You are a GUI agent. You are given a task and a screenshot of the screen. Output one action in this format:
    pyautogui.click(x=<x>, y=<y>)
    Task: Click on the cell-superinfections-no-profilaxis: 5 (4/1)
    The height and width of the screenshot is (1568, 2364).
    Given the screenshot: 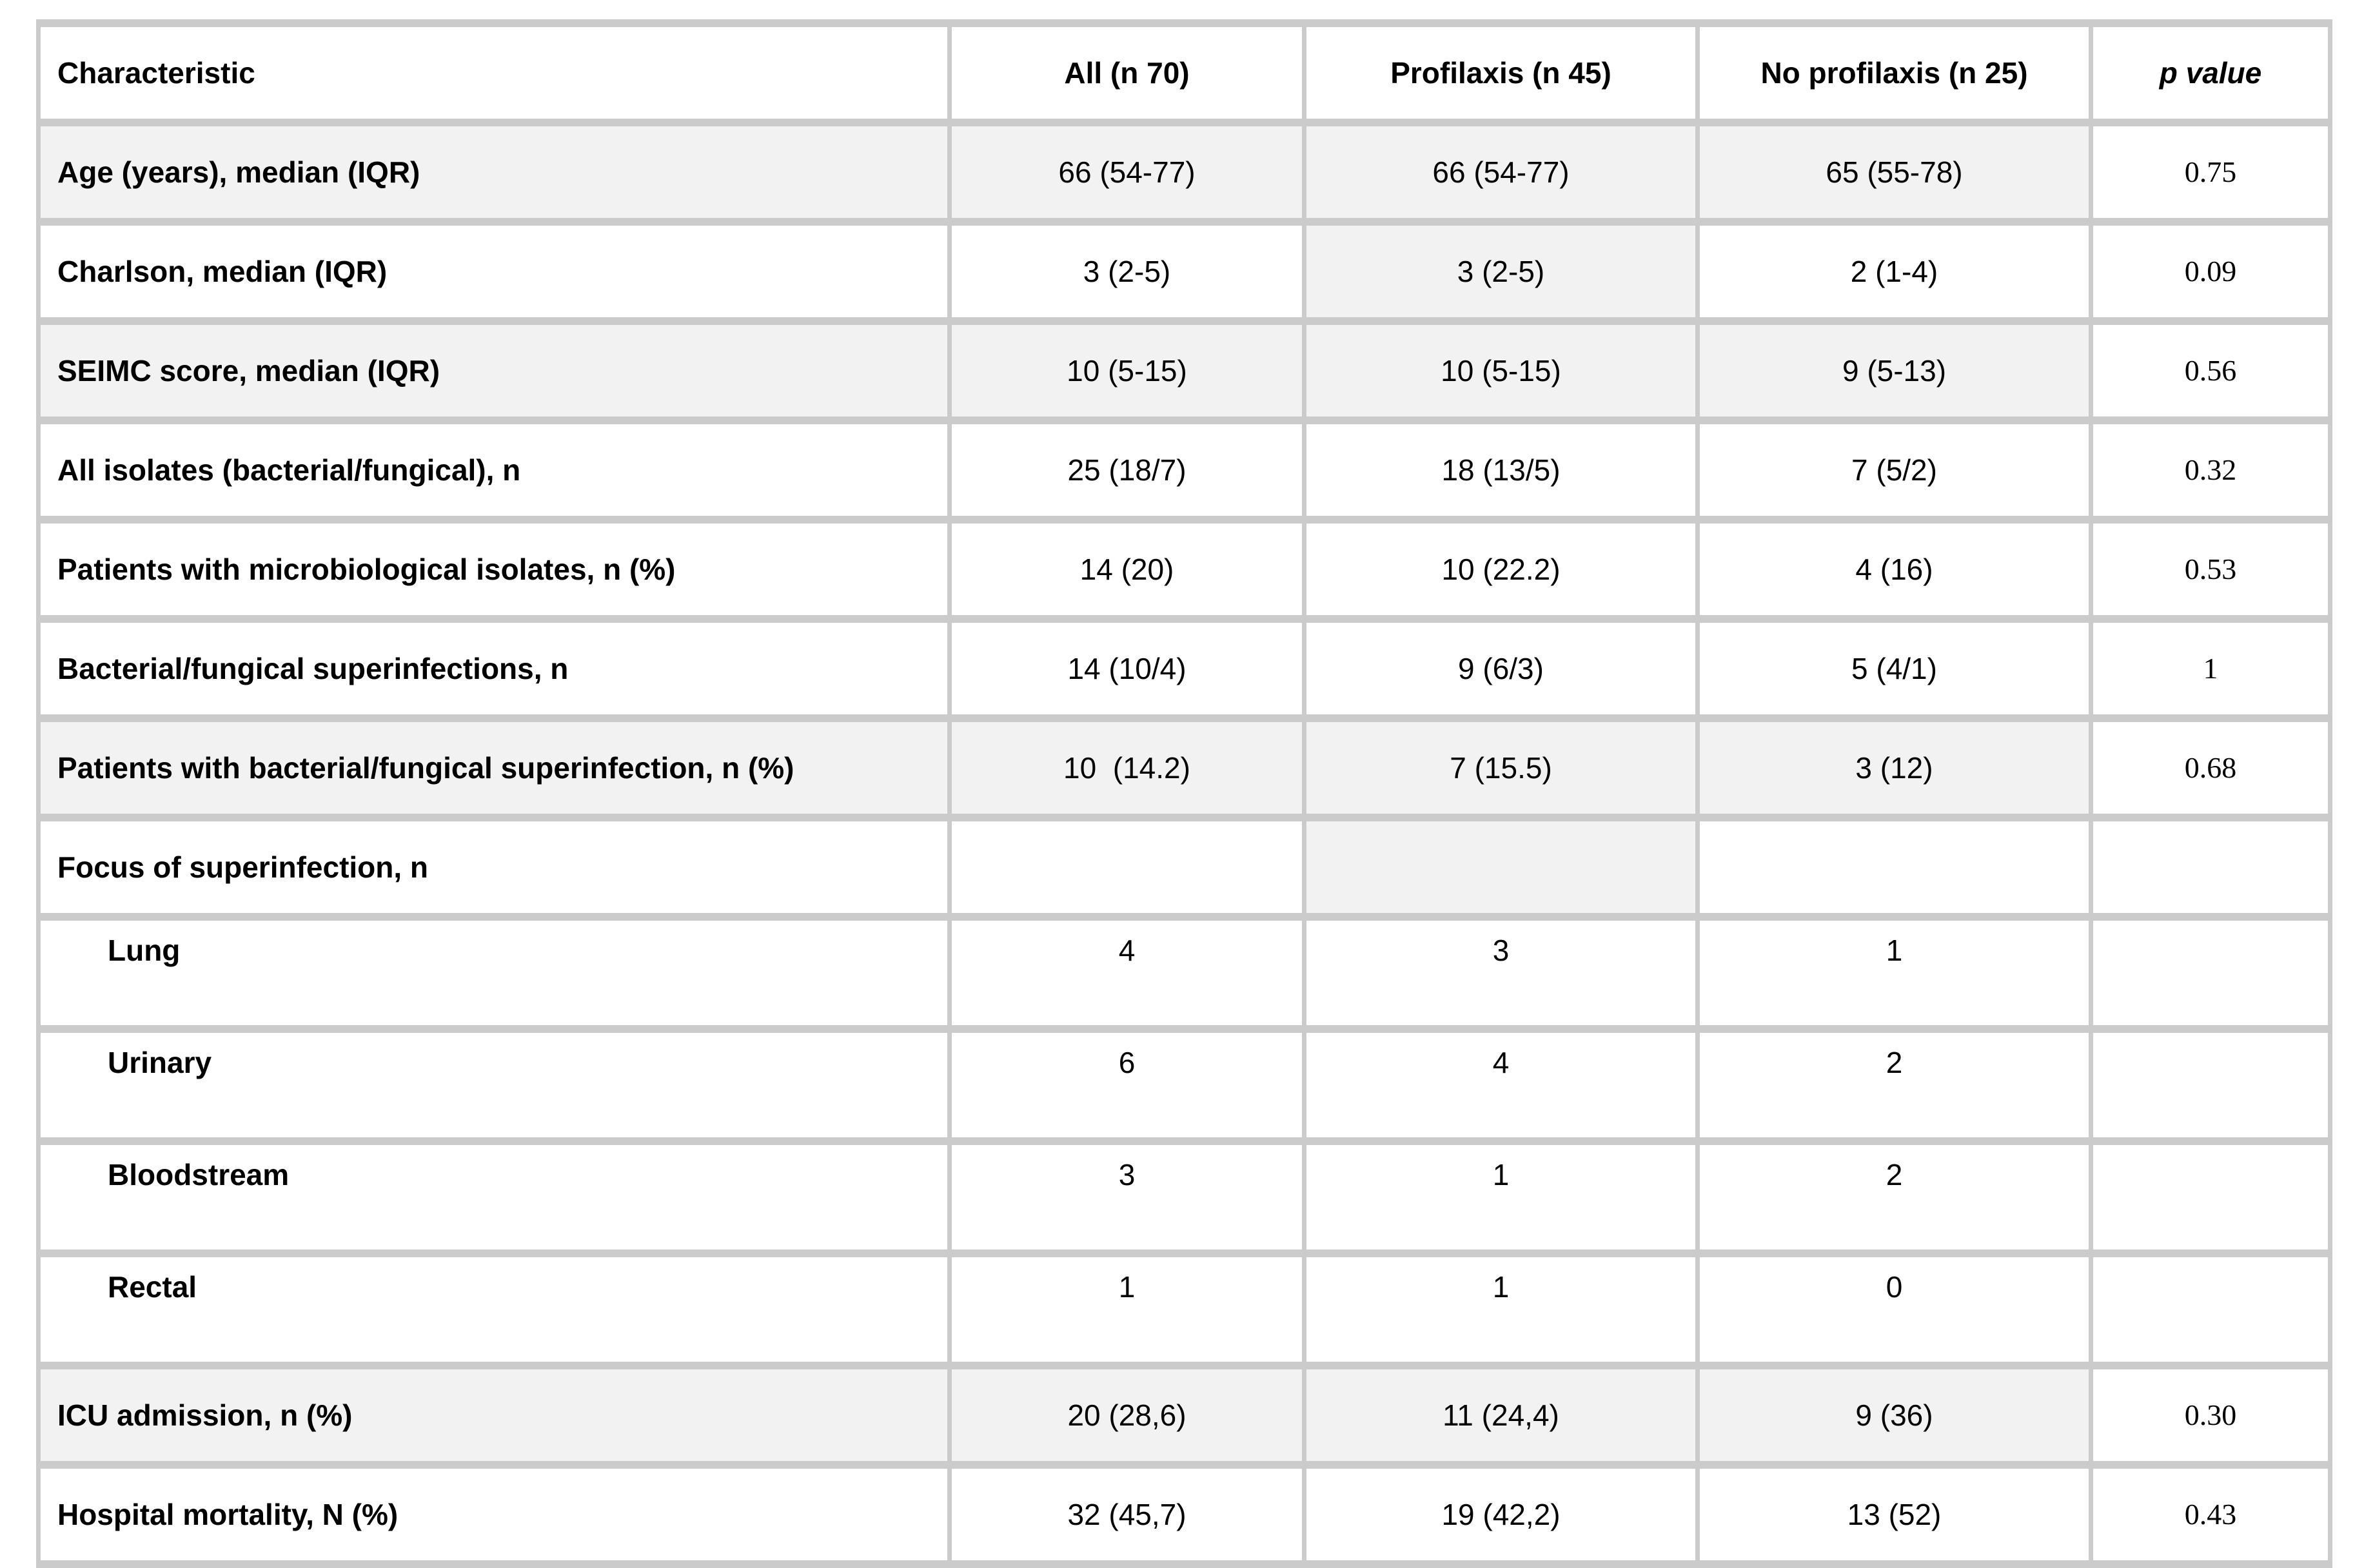 What is the action you would take?
    pyautogui.click(x=1894, y=668)
    